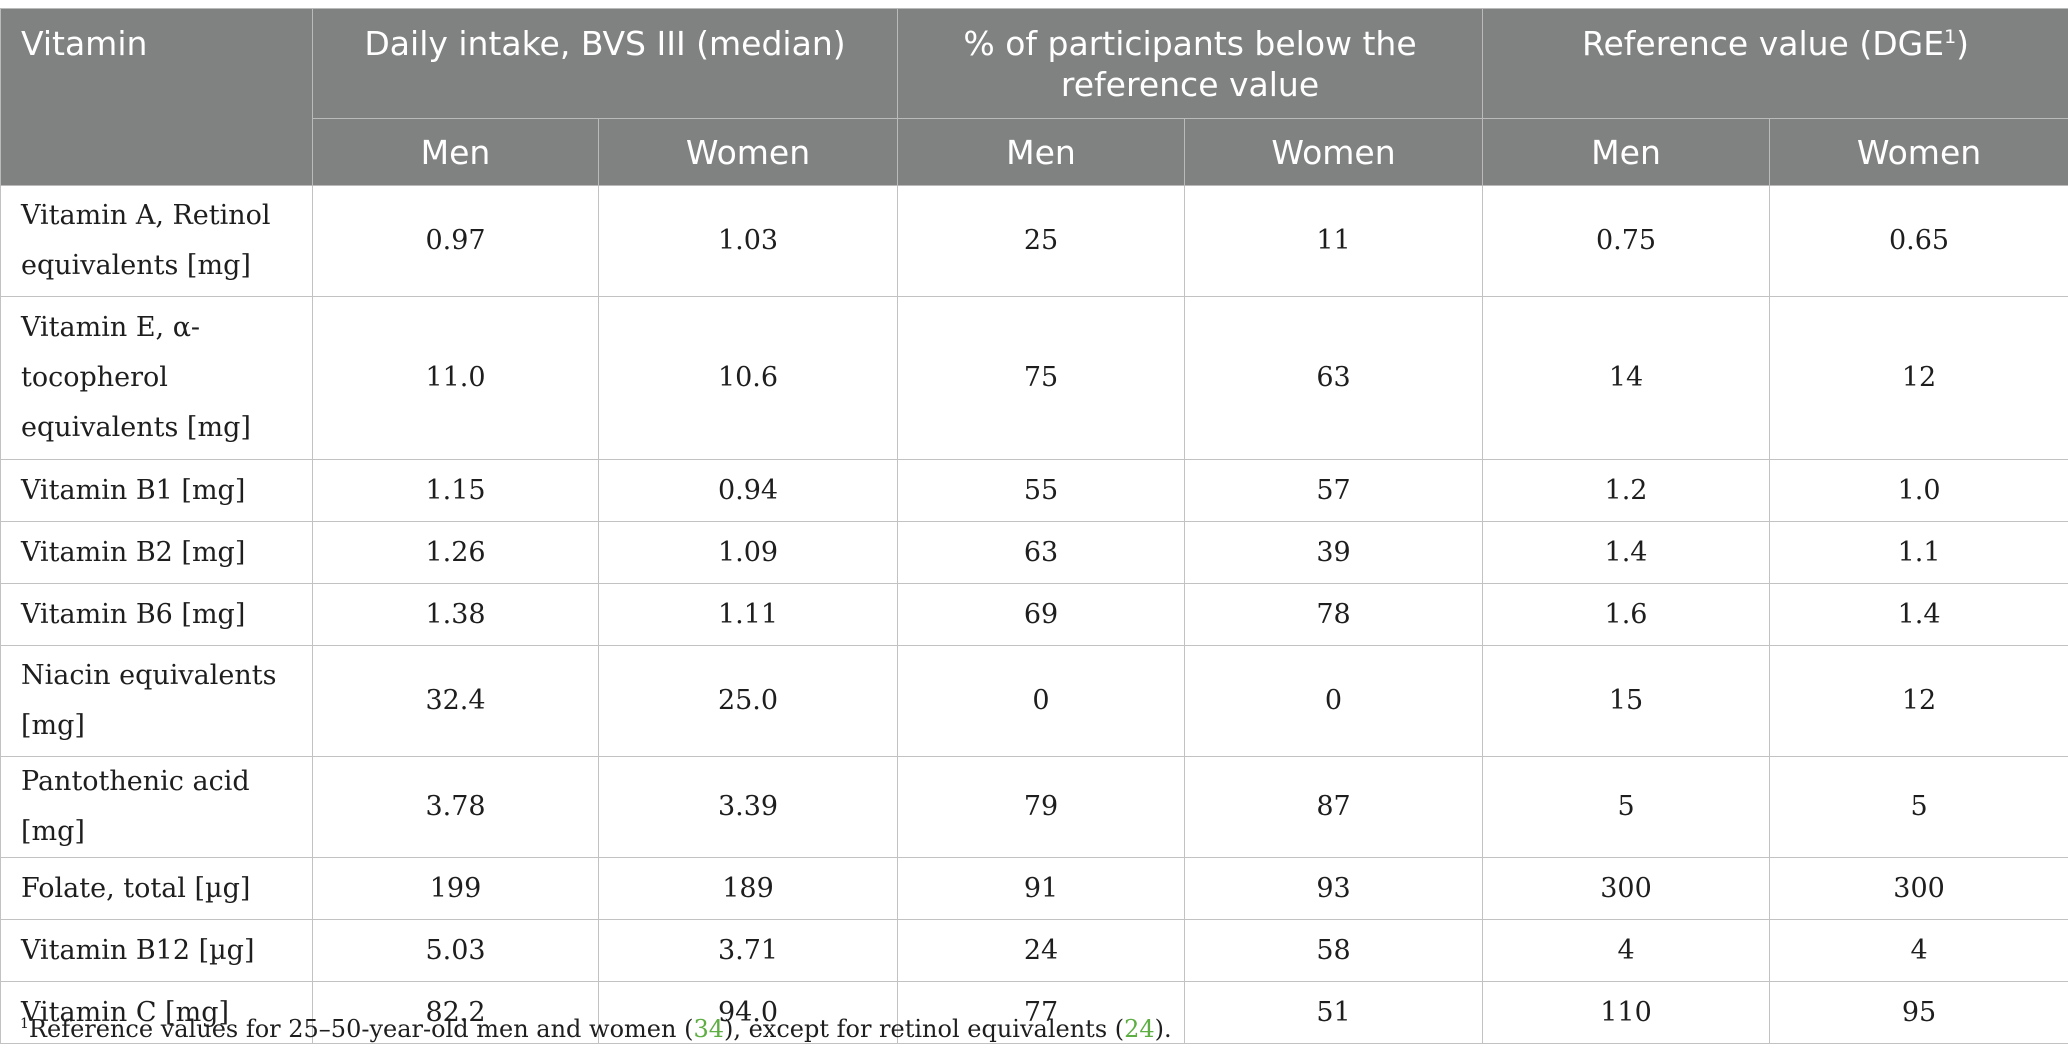 The width and height of the screenshot is (2068, 1058). I want to click on header-intake-men: Men, so click(455, 152).